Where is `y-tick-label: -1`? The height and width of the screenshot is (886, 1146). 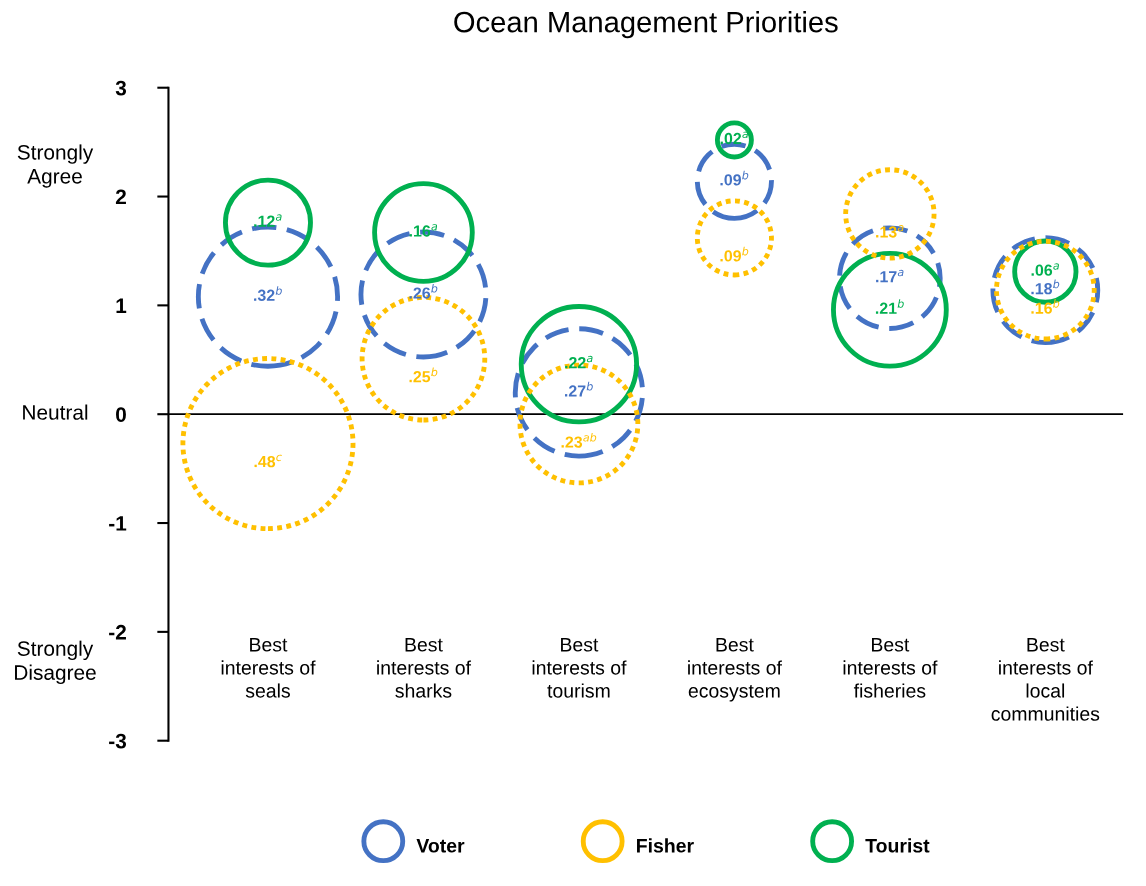
y-tick-label: -1 is located at coordinates (118, 523).